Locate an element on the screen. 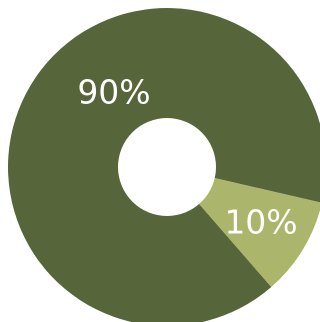  slice-label-10pct: 10% is located at coordinates (260, 222).